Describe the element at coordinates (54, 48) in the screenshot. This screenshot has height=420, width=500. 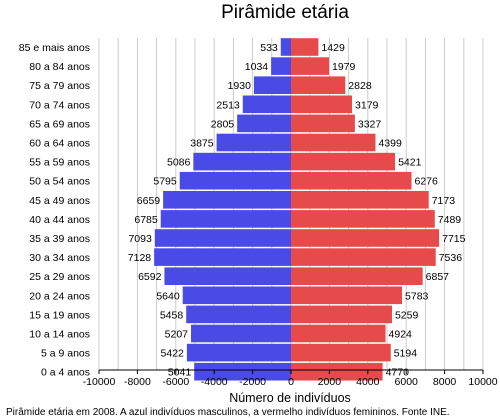
I see `category-label: 85 e mais anos` at that location.